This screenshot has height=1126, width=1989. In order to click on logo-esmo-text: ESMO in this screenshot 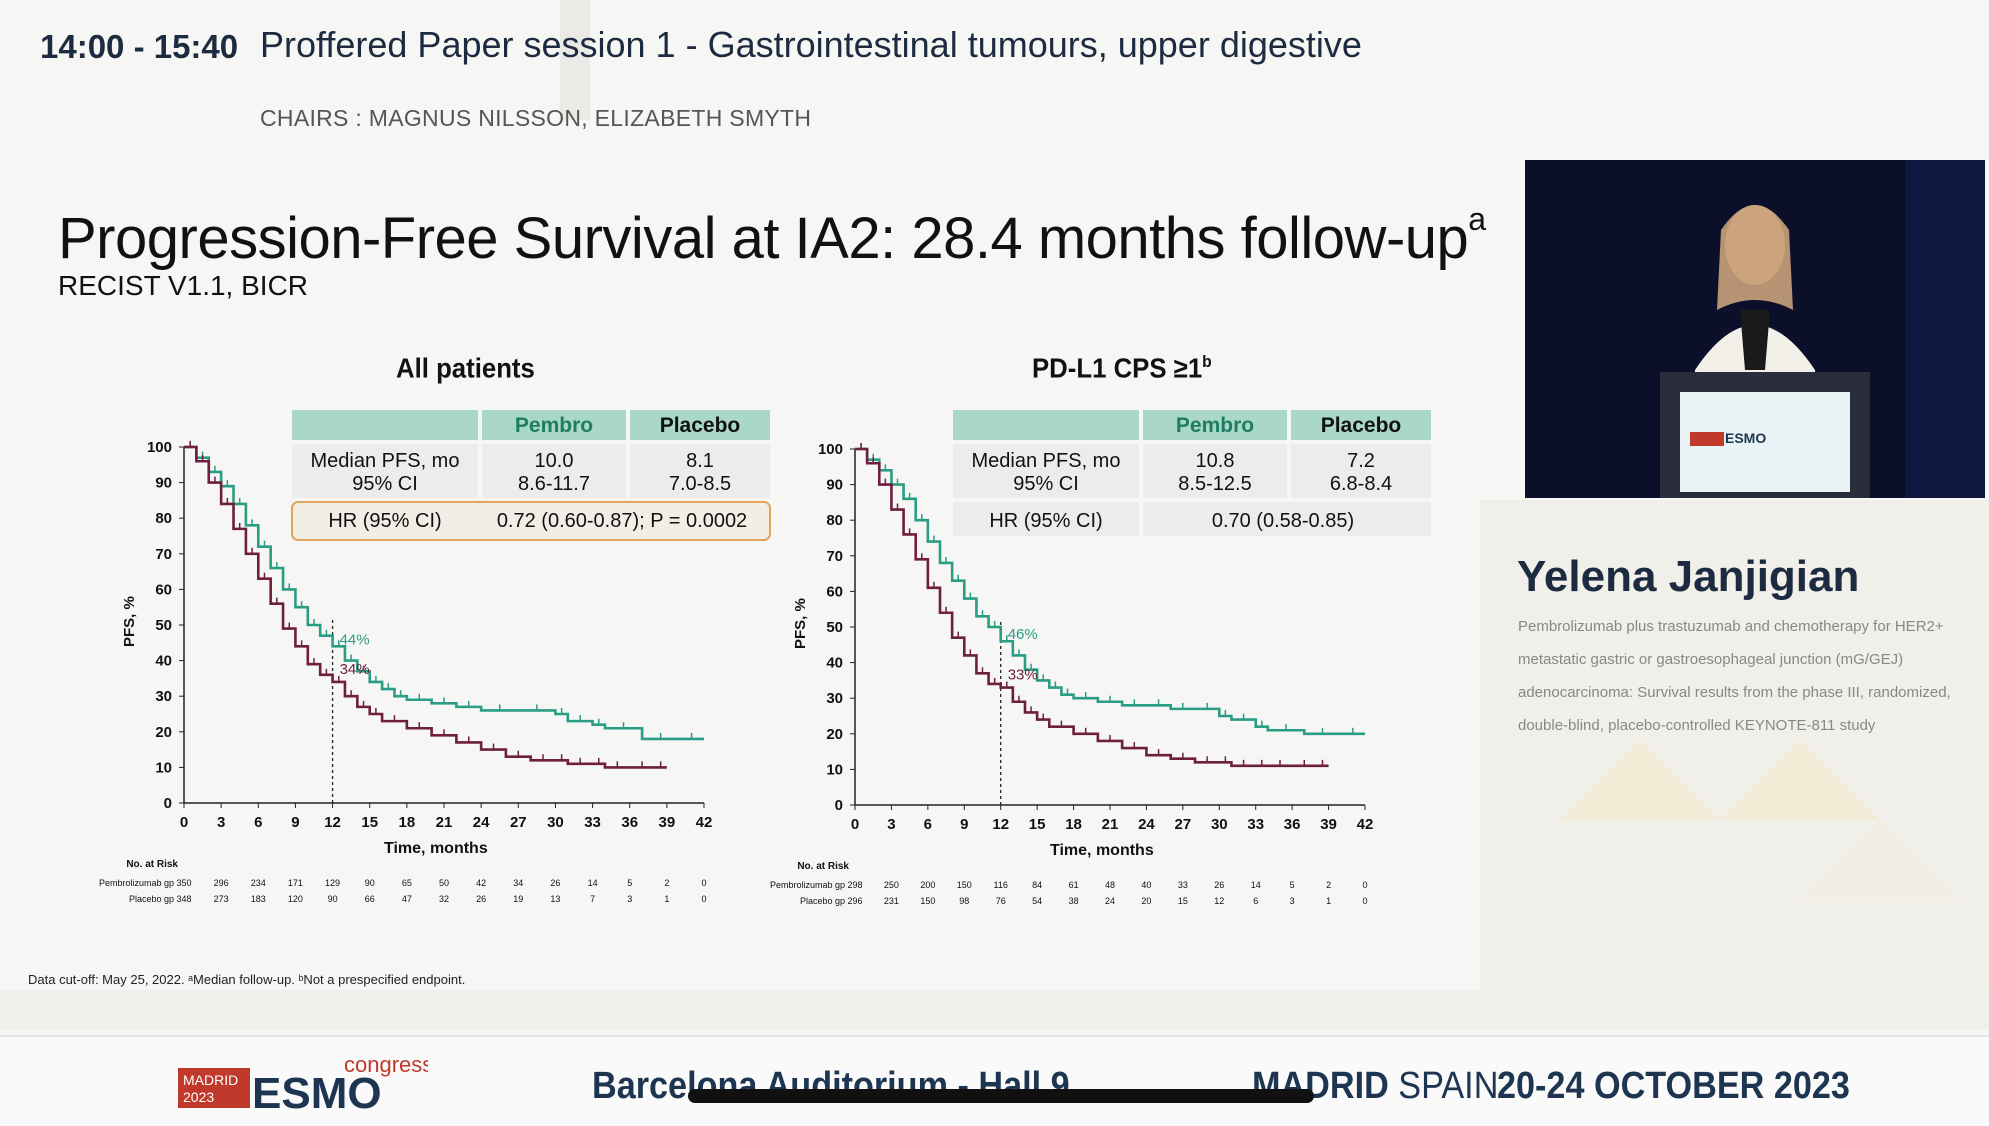, I will do `click(317, 1090)`.